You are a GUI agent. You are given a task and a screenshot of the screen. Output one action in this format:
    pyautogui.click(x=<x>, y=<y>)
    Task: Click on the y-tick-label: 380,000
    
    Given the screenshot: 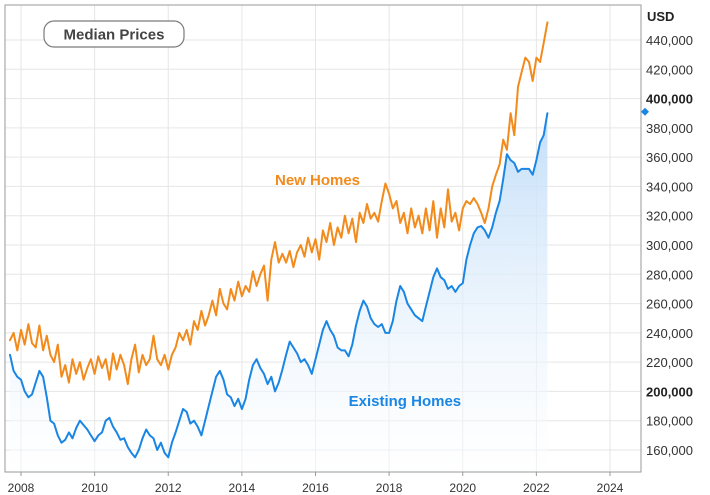 What is the action you would take?
    pyautogui.click(x=669, y=128)
    